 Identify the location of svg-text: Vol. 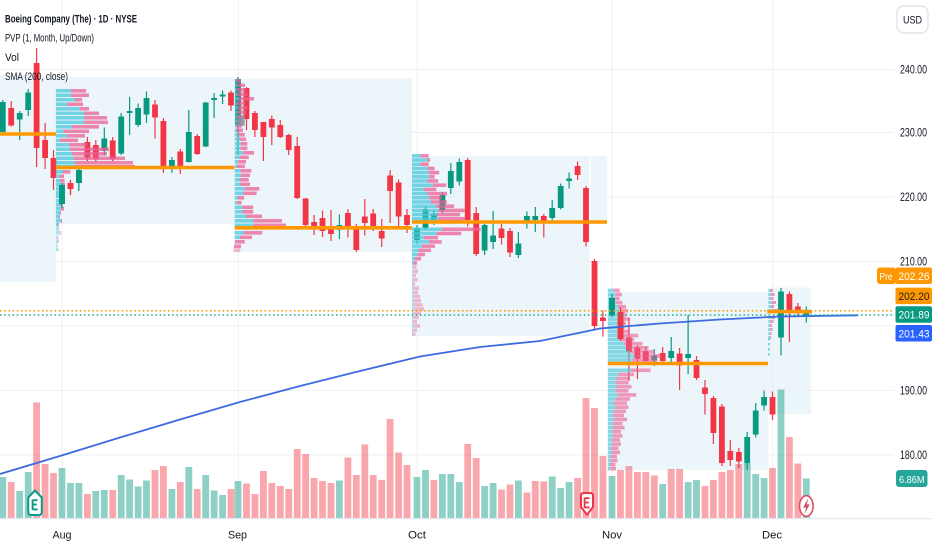
(12, 58).